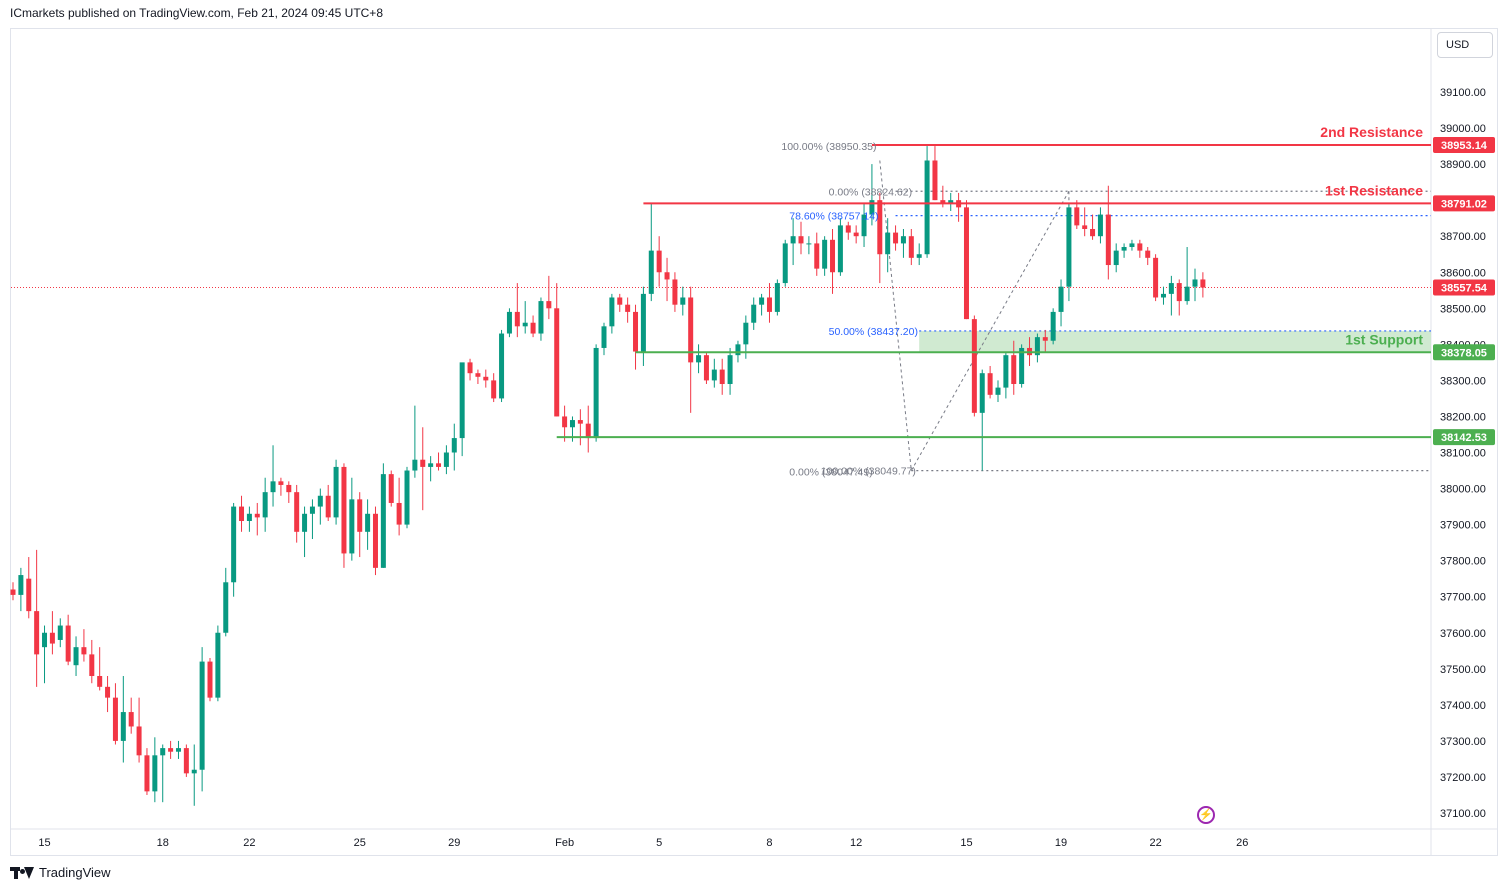 The image size is (1508, 891). Describe the element at coordinates (60, 872) in the screenshot. I see `footer-brand: TradingView` at that location.